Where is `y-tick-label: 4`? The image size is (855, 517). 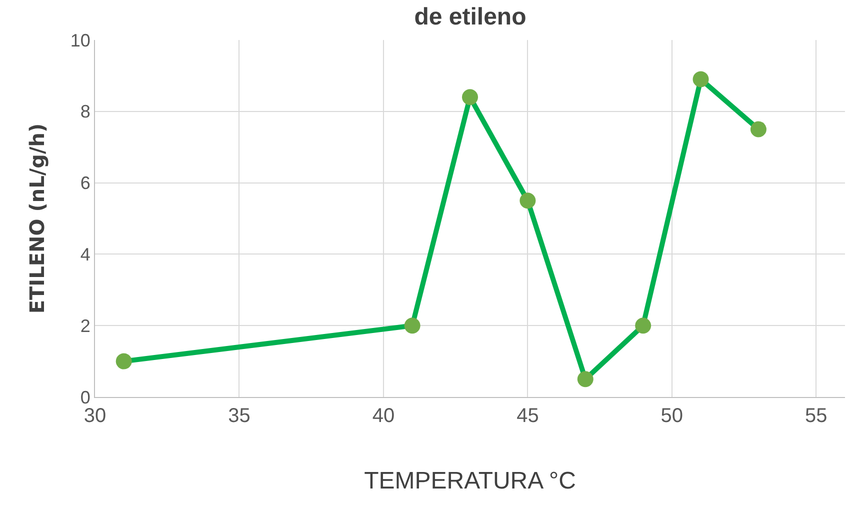
y-tick-label: 4 is located at coordinates (85, 254).